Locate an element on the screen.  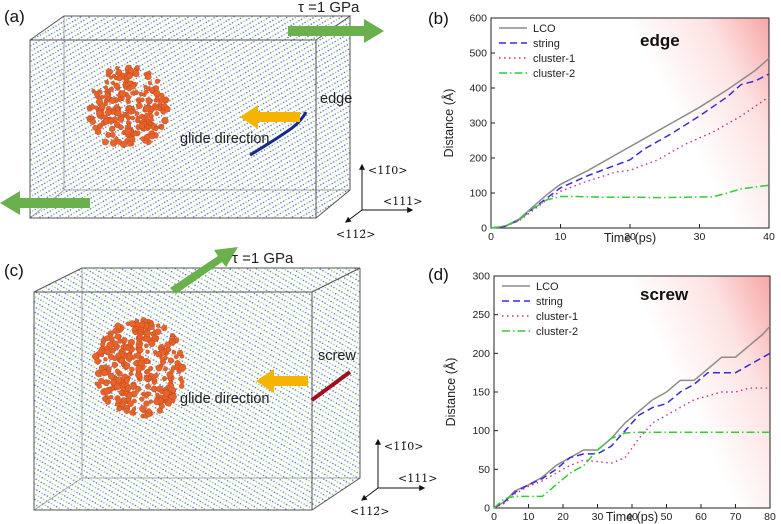
dislocation-label-screw: screw is located at coordinates (337, 356).